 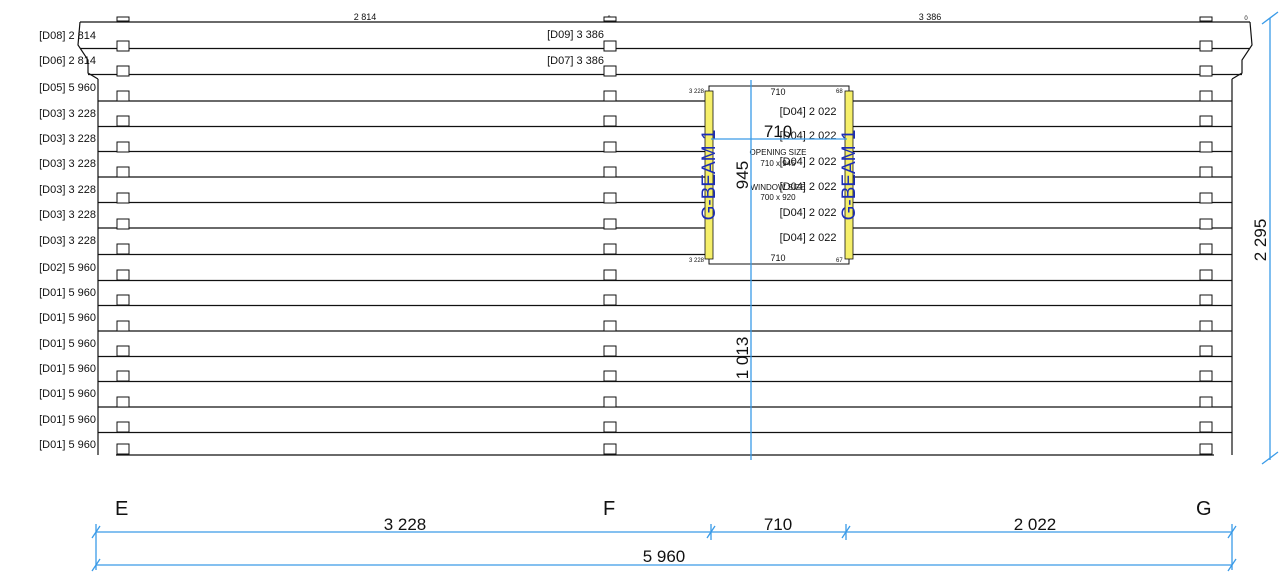 What do you see at coordinates (405, 524) in the screenshot?
I see `bottom-dim-seg1: 3 228` at bounding box center [405, 524].